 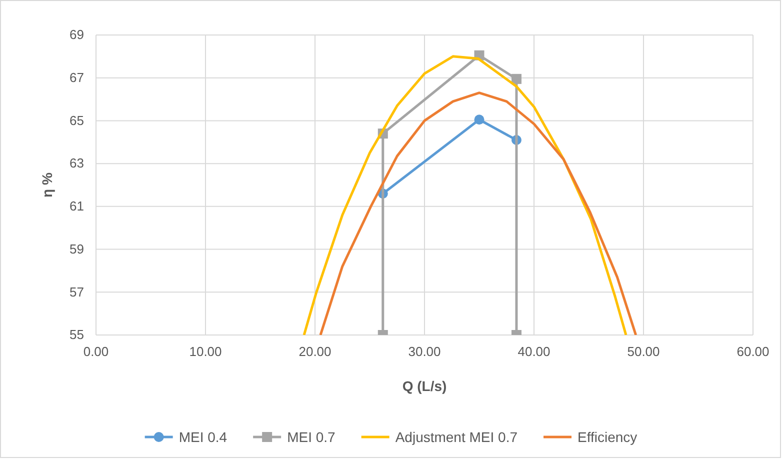 I want to click on legend-label: MEI 0.7, so click(x=311, y=437).